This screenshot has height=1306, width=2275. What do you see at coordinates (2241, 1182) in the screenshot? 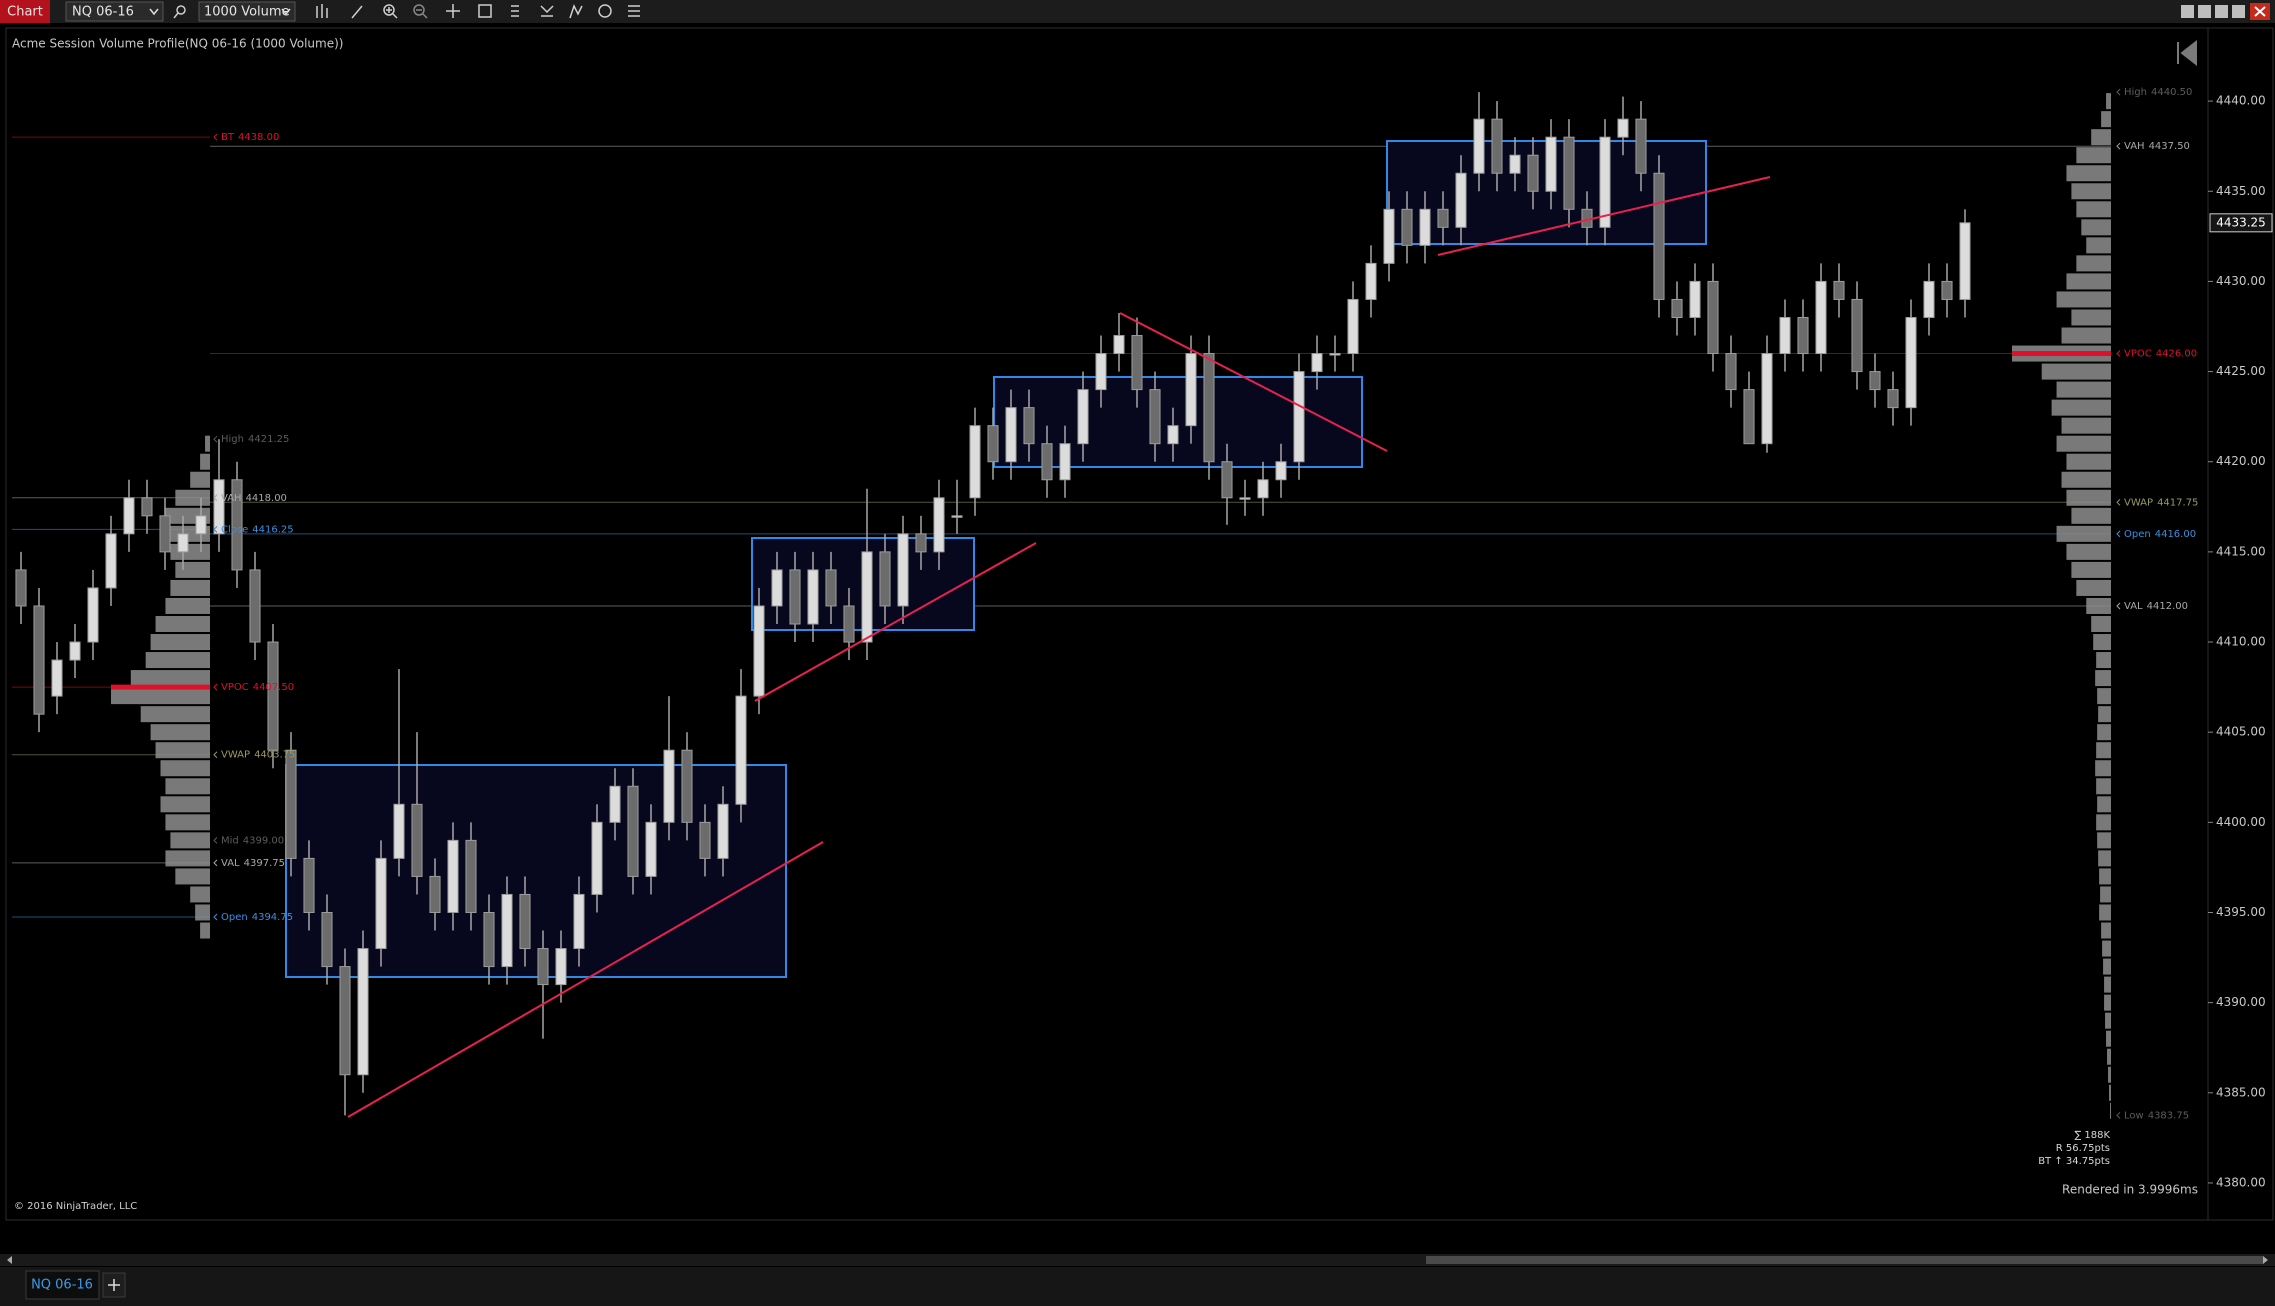
I see `y-tick-label: 4380.00` at bounding box center [2241, 1182].